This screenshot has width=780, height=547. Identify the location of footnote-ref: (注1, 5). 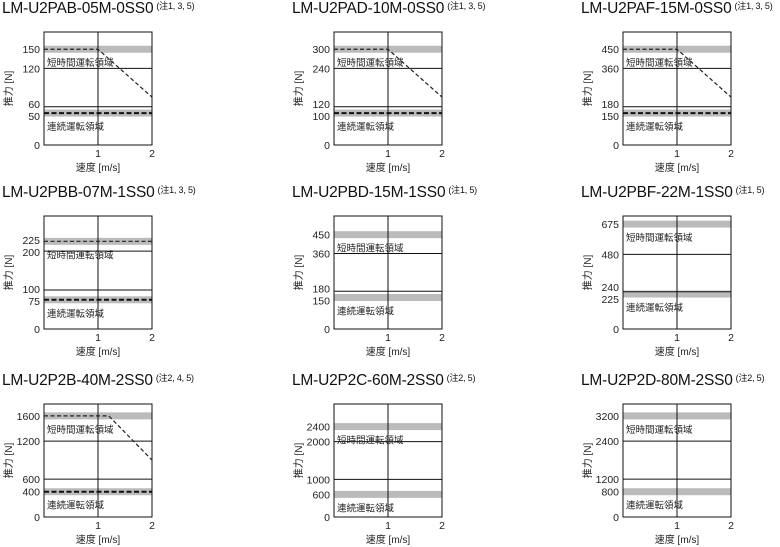
(462, 190).